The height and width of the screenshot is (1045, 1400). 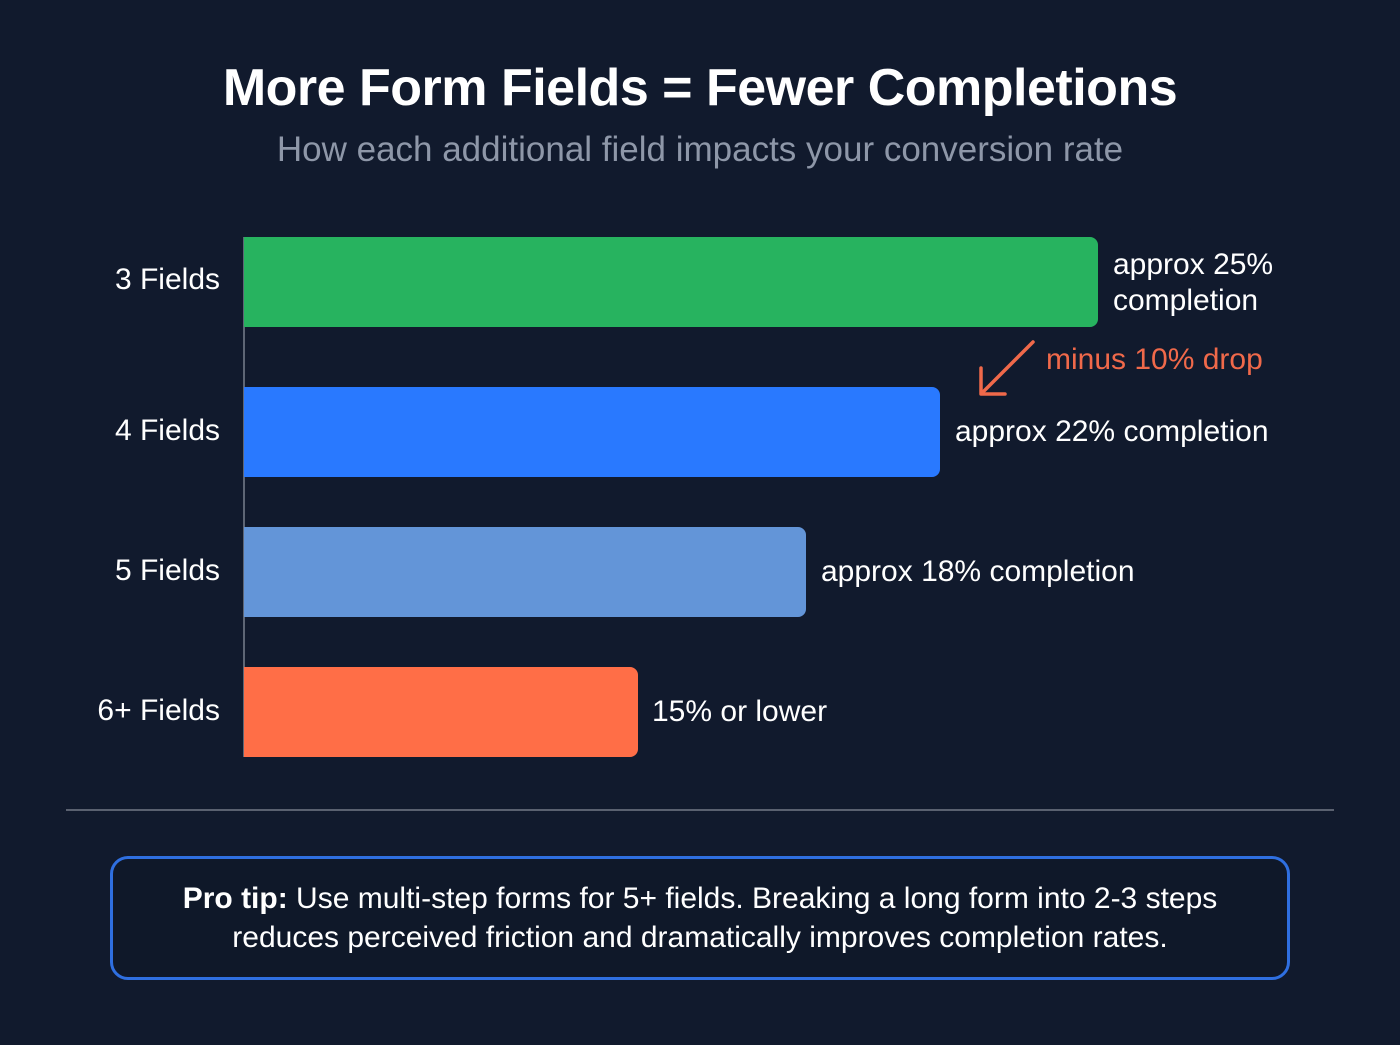 I want to click on value-label-3-fields-line1: approx 25%, so click(x=1193, y=264).